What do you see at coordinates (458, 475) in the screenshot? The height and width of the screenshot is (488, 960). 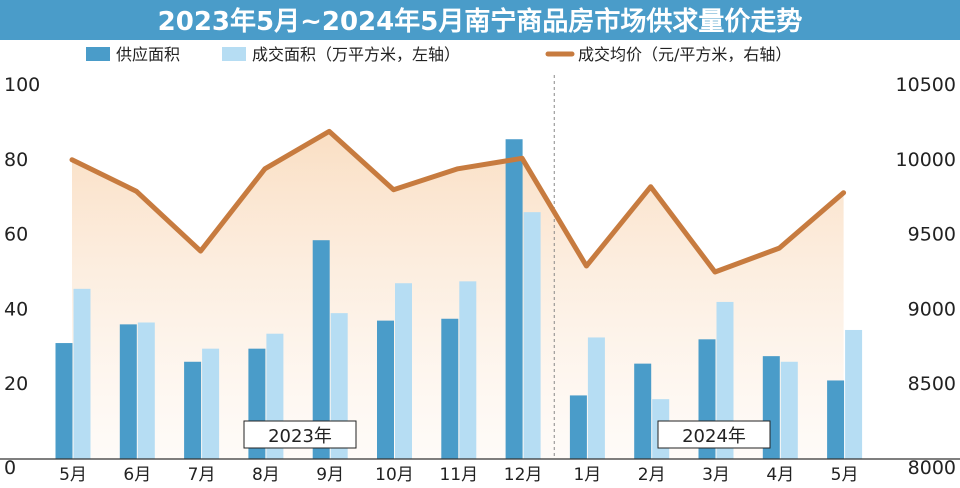 I see `category-label-6: 11月` at bounding box center [458, 475].